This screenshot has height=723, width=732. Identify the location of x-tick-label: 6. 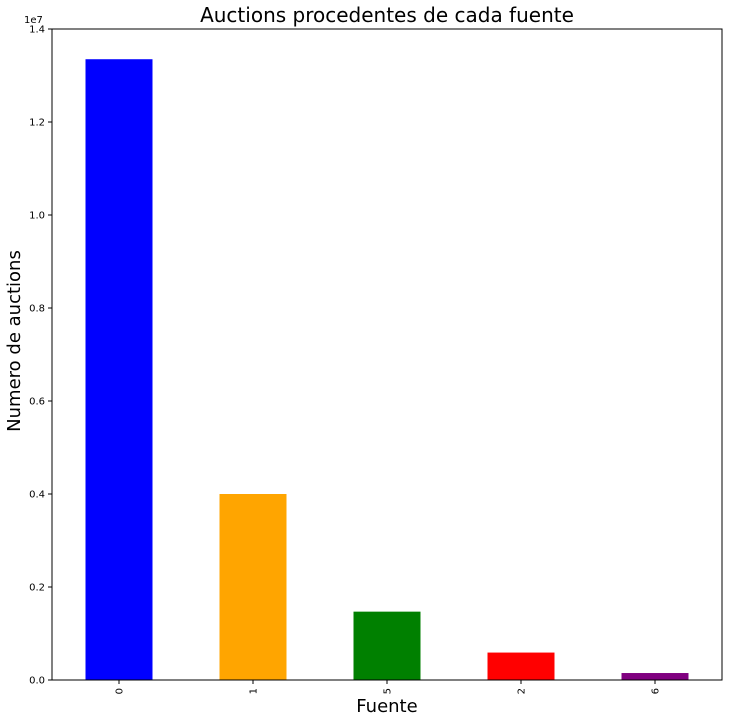
(656, 691).